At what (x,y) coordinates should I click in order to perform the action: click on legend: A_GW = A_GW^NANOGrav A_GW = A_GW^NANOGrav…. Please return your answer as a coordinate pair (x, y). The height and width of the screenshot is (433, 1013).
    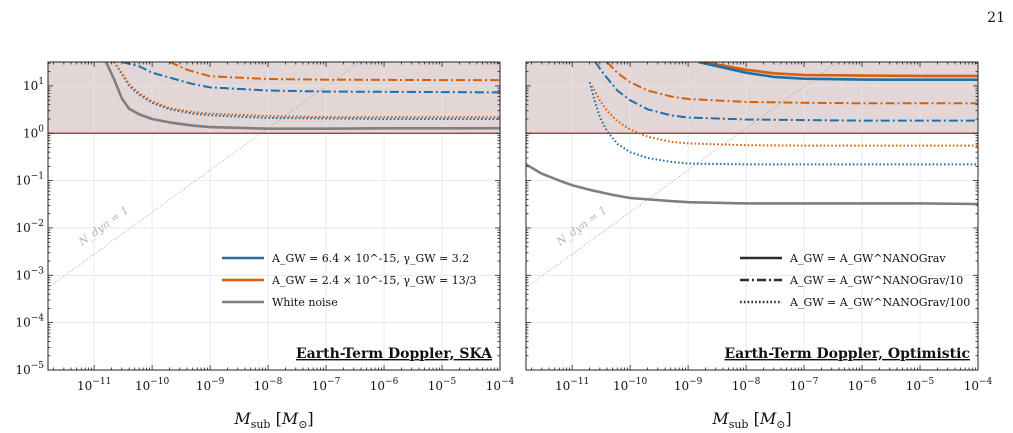
    Looking at the image, I should click on (855, 280).